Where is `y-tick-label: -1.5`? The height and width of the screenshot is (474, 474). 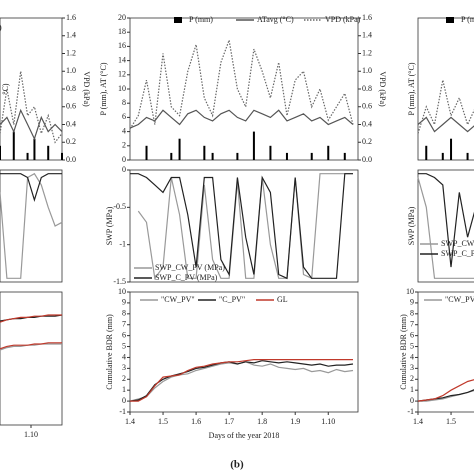 y-tick-label: -1.5 is located at coordinates (119, 281).